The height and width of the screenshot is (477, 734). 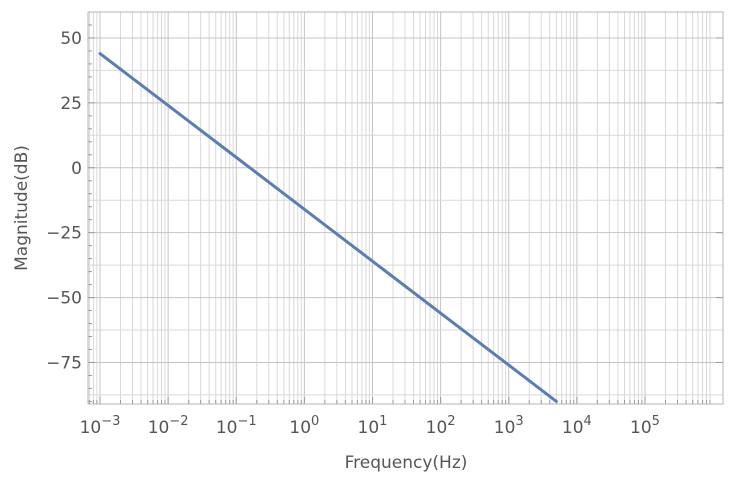 What do you see at coordinates (406, 463) in the screenshot?
I see `x-axis-title: Frequency(Hz)` at bounding box center [406, 463].